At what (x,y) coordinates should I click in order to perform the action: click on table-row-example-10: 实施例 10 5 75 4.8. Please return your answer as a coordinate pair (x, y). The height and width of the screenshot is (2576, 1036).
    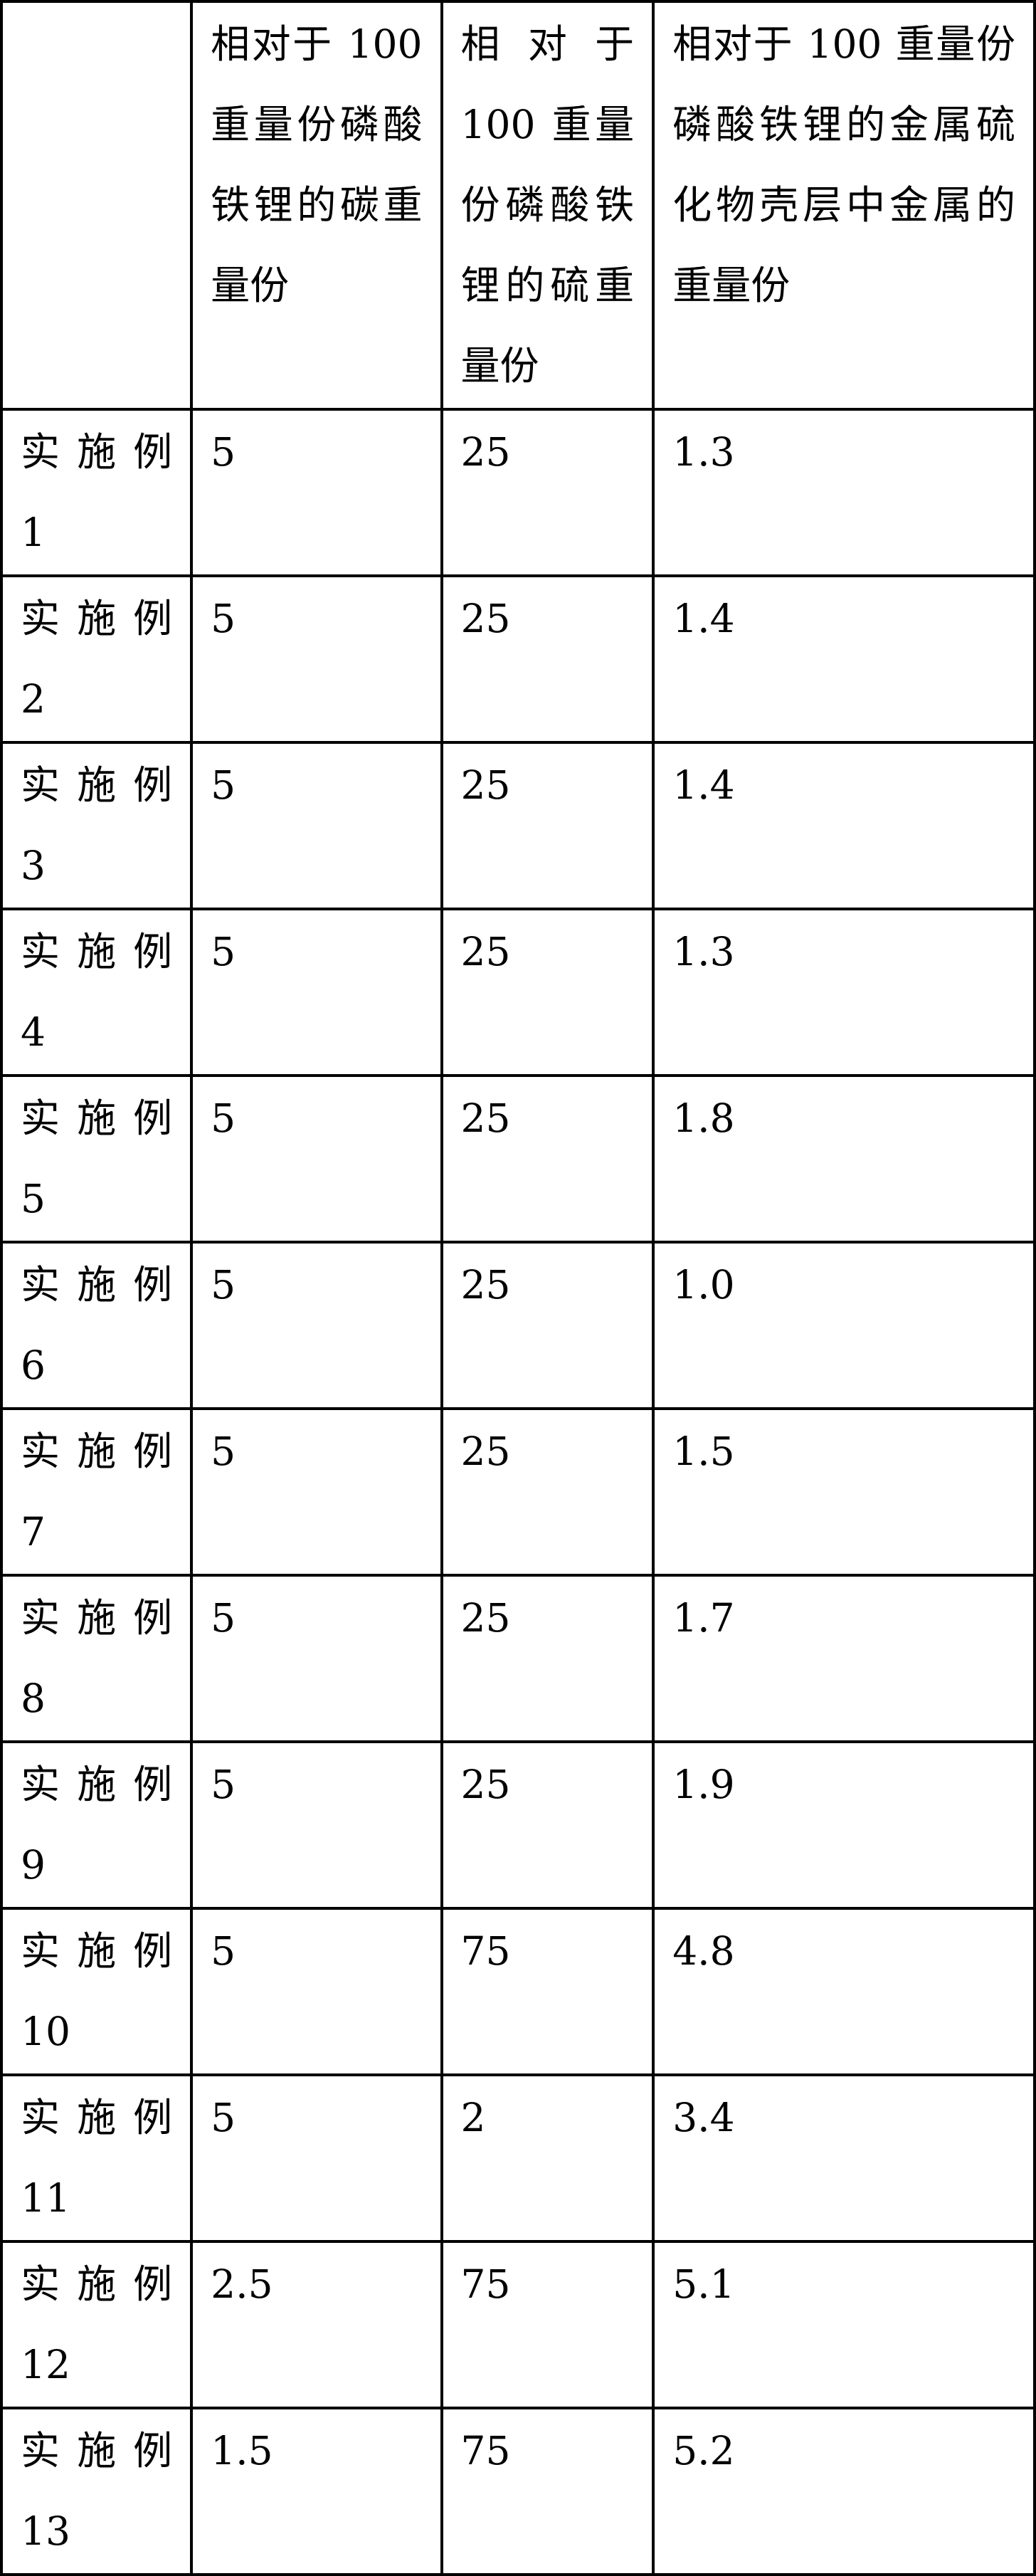
    Looking at the image, I should click on (518, 1992).